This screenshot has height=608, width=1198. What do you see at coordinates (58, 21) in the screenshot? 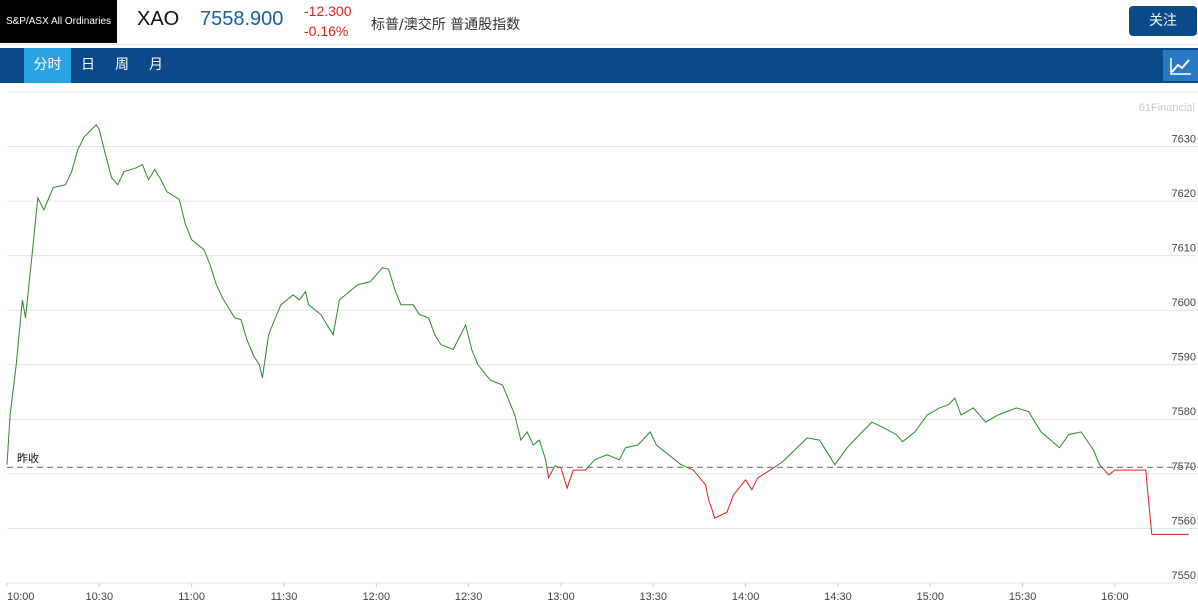
I see `logo: S&P/ASX All Ordinaries` at bounding box center [58, 21].